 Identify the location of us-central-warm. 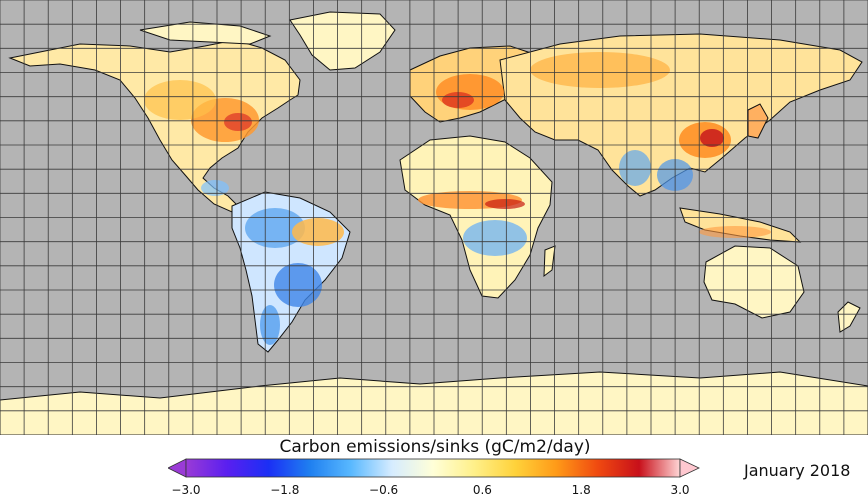
(180, 100).